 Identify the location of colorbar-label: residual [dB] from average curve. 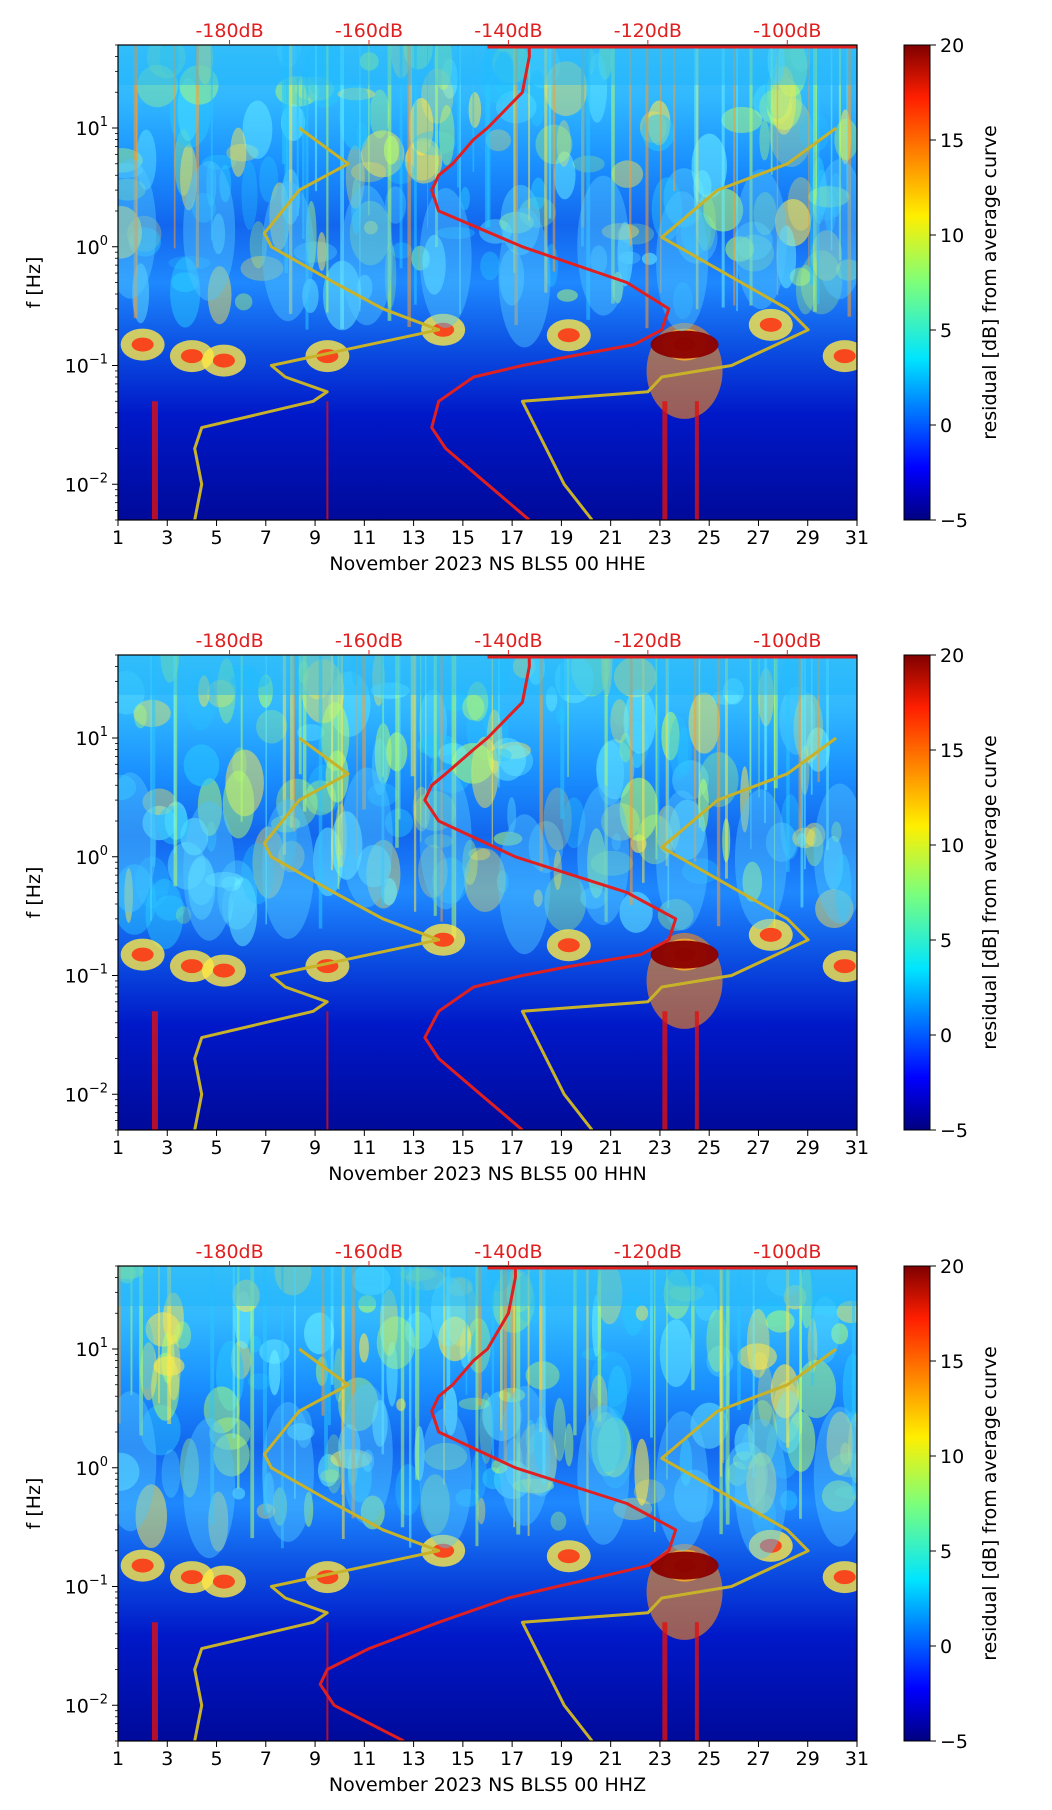
(990, 282).